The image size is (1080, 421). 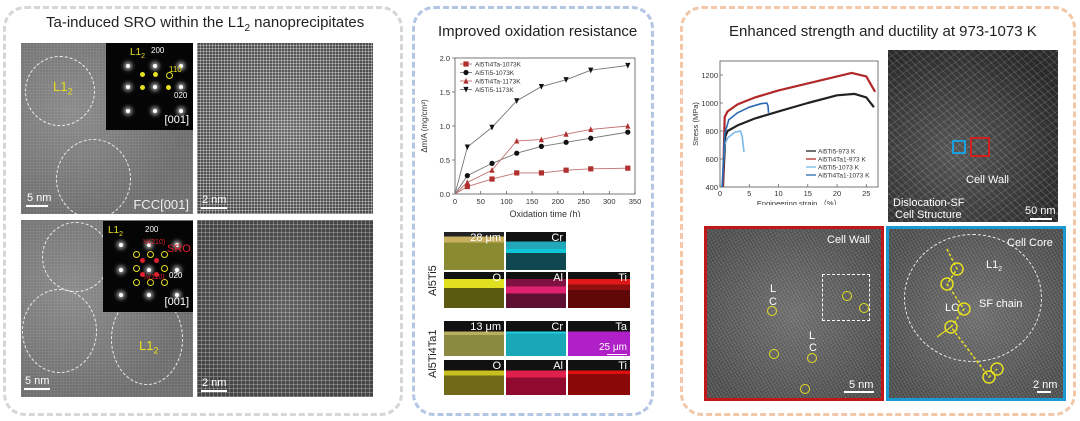 I want to click on x-tick-label: 250, so click(x=583, y=201).